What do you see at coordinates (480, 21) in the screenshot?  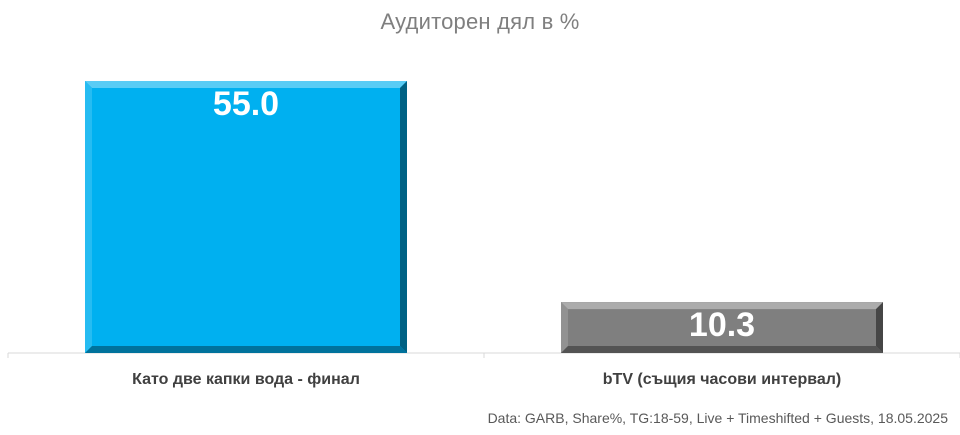 I see `chart-title: Аудиторен дял в %` at bounding box center [480, 21].